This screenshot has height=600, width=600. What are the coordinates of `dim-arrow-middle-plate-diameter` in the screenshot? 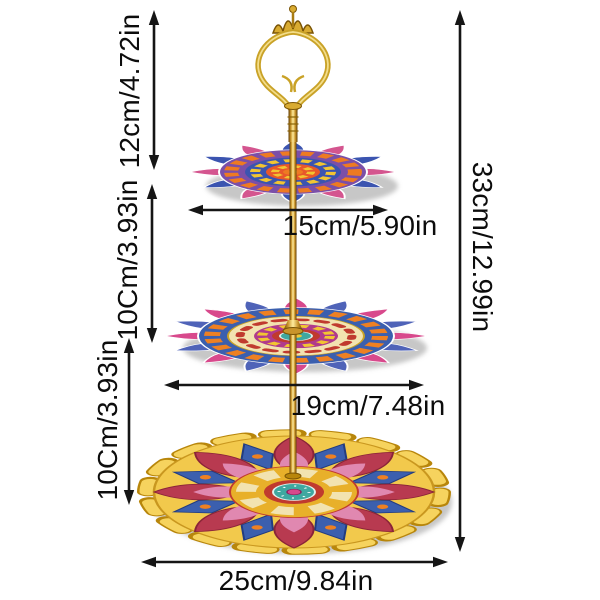 It's located at (294, 385).